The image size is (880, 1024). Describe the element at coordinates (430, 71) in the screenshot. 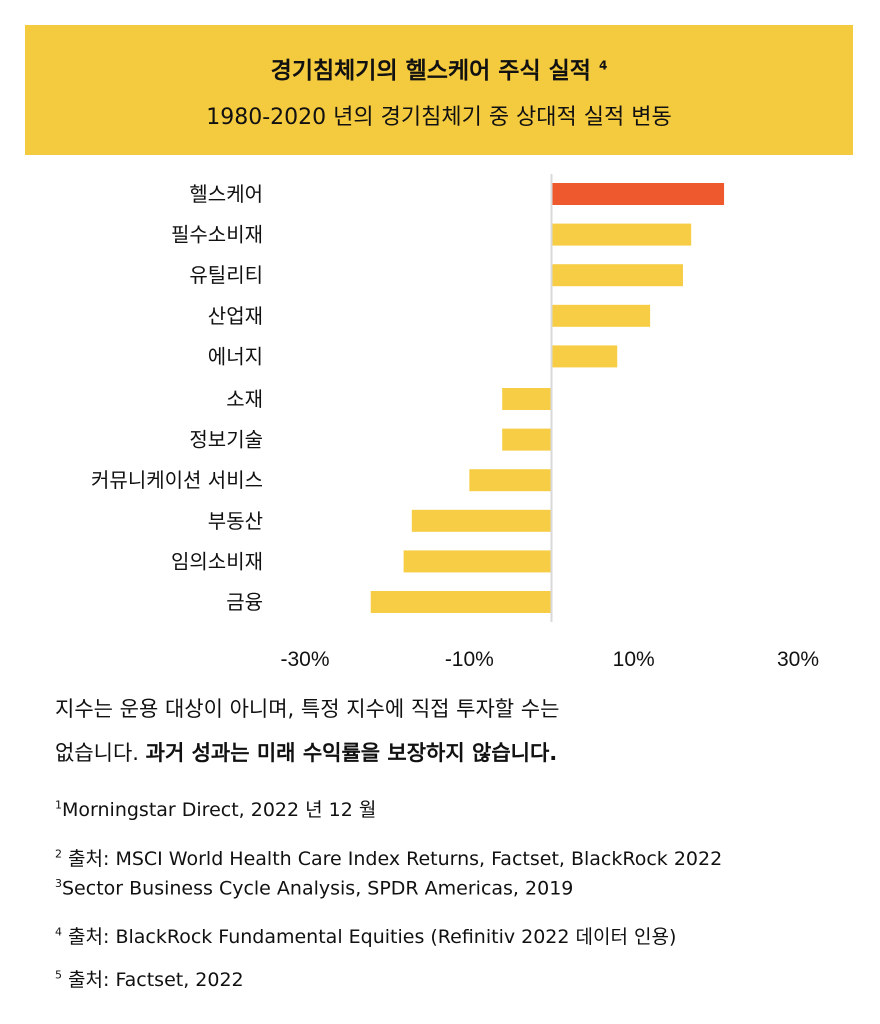

I see `title-text: 경기침체기의 헬스케어 주식 실적` at that location.